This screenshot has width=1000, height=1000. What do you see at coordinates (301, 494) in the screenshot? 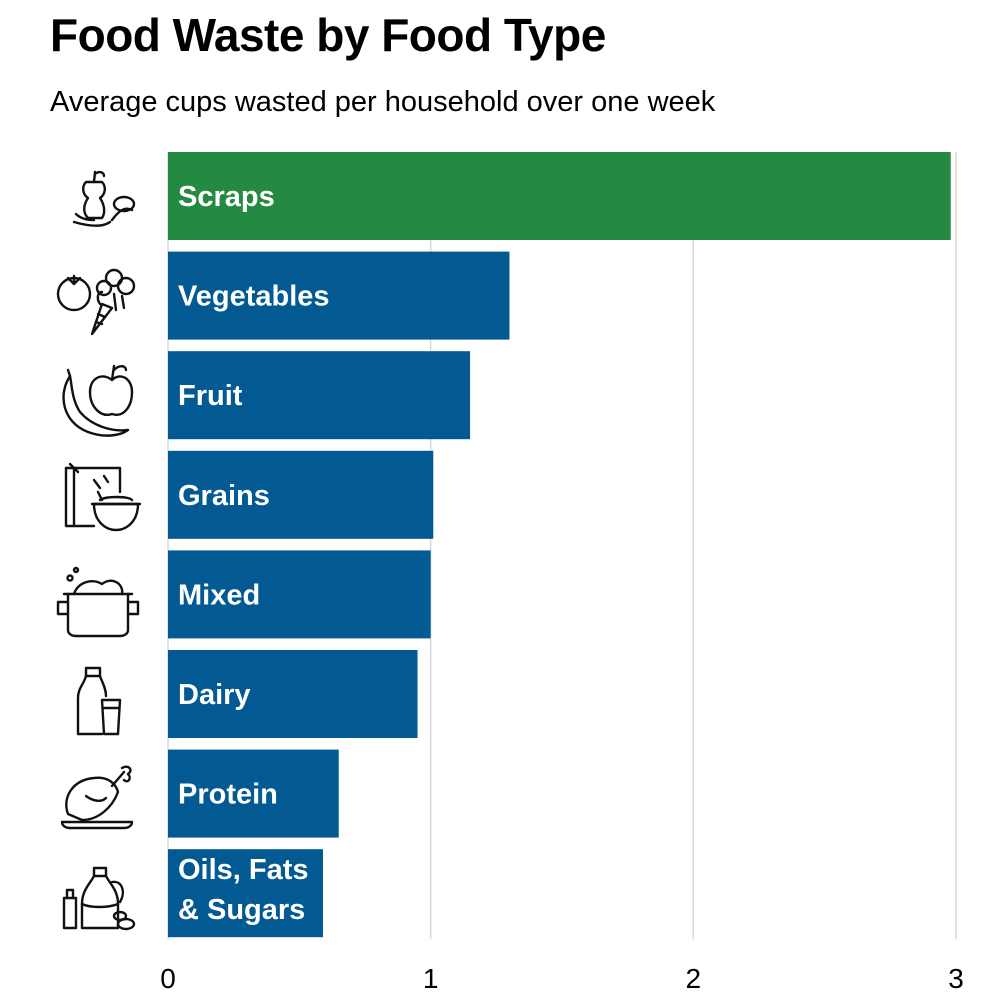
I see `bar-grains` at bounding box center [301, 494].